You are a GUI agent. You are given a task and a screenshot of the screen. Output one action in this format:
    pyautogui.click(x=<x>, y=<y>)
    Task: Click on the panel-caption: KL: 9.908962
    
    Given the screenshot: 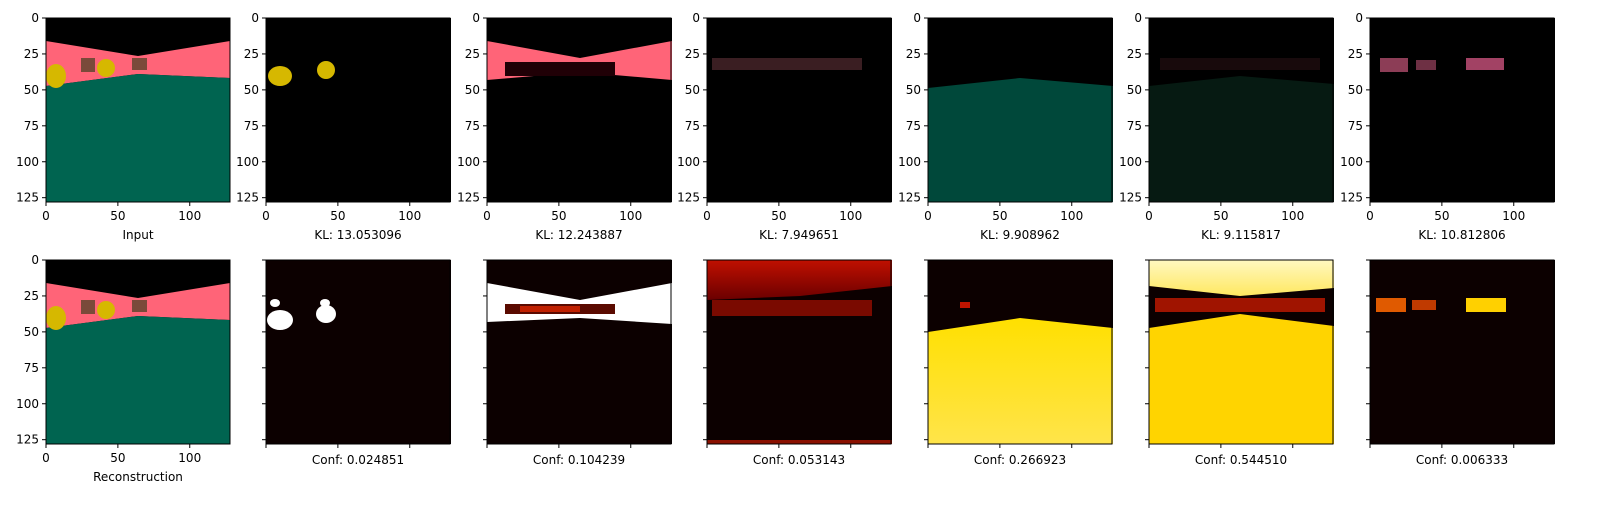 What is the action you would take?
    pyautogui.click(x=1020, y=235)
    